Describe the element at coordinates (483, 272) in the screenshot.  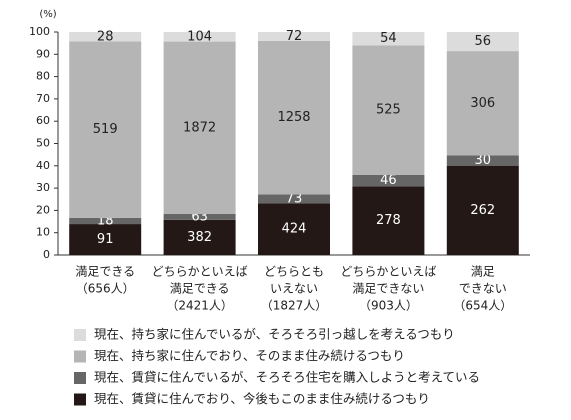
I see `x-tick-label: 満足` at that location.